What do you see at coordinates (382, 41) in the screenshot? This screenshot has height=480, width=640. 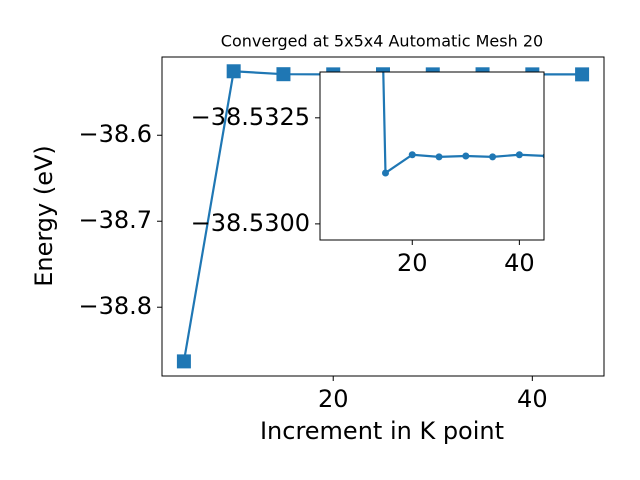 I see `chart-title: Converged at 5x5x4 Automatic Mesh 20` at bounding box center [382, 41].